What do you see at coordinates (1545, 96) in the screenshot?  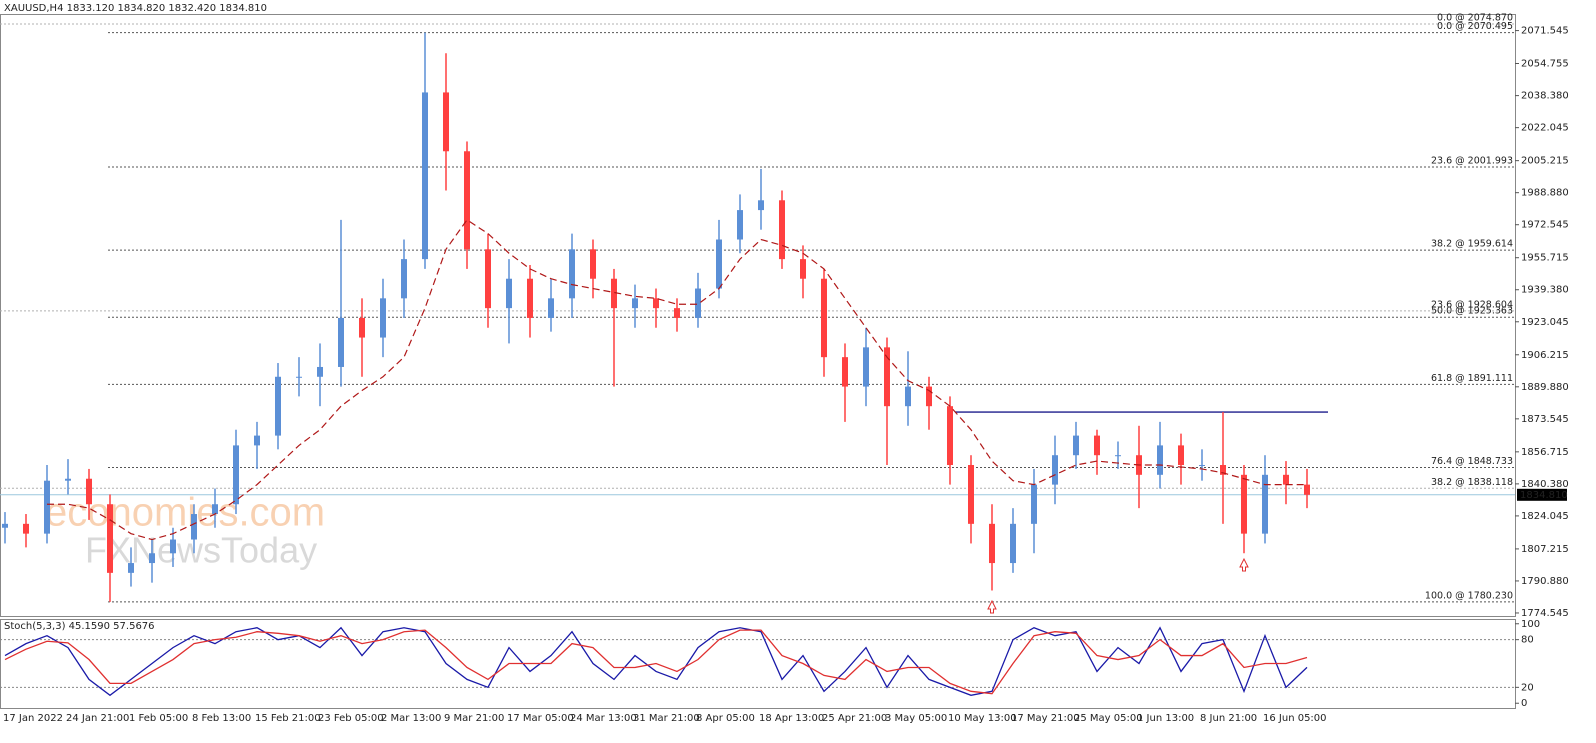 I see `y-tick-label: 2038.380` at bounding box center [1545, 96].